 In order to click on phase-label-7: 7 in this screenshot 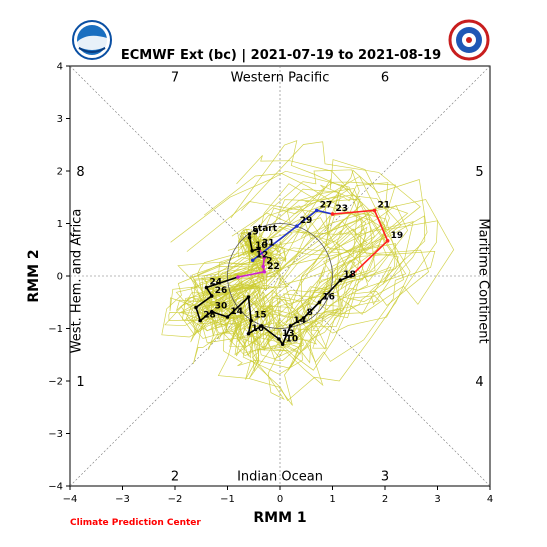, I will do `click(175, 78)`.